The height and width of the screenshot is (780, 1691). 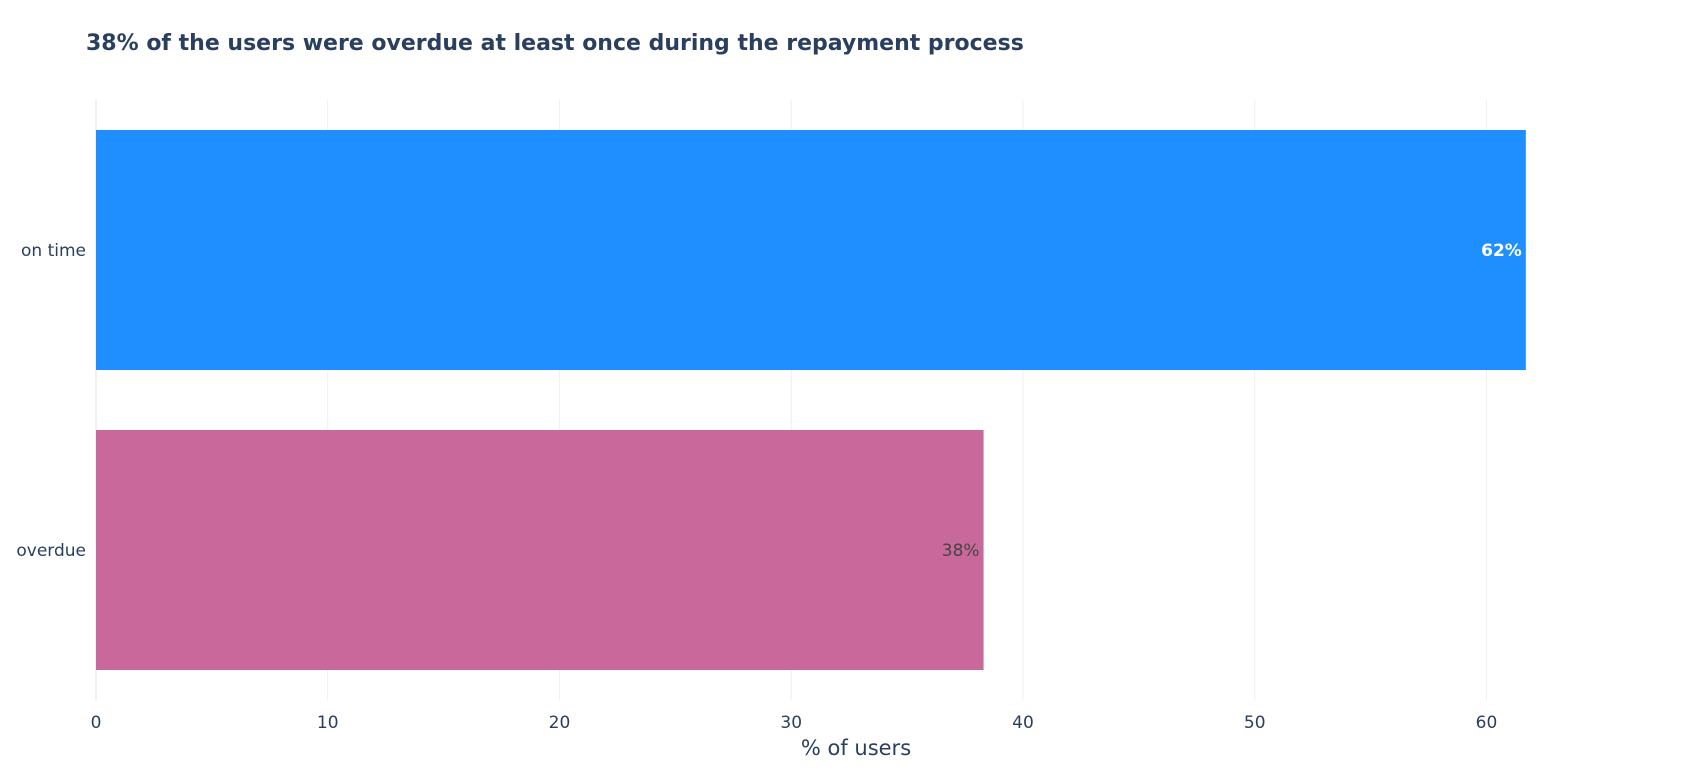 I want to click on x-tick-label: 50, so click(x=1255, y=723).